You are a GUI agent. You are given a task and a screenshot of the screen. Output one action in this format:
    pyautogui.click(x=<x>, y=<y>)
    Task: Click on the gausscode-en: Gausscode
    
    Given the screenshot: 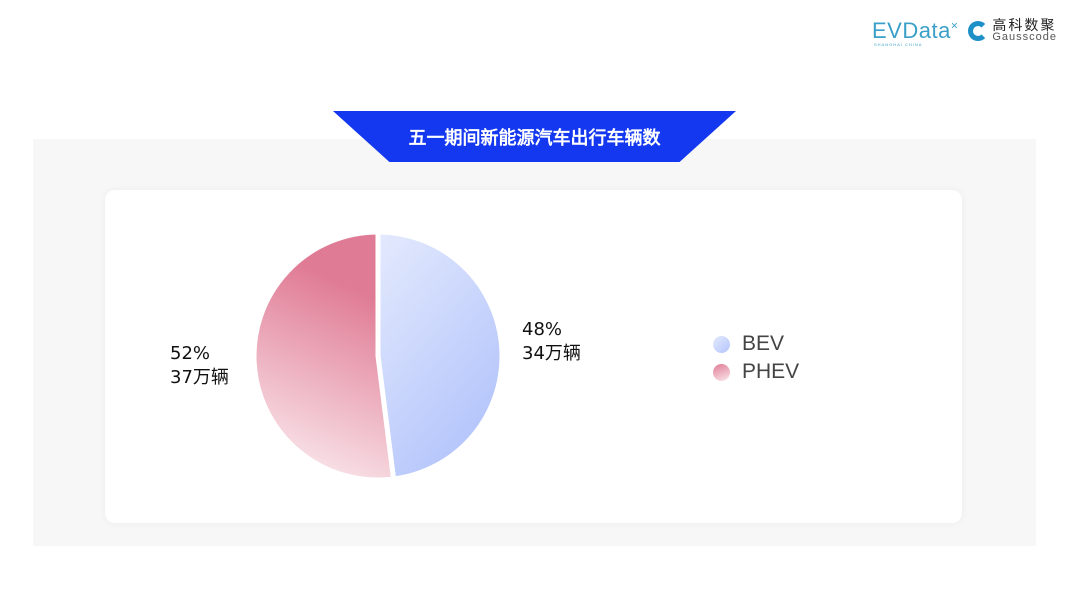 What is the action you would take?
    pyautogui.click(x=1024, y=37)
    